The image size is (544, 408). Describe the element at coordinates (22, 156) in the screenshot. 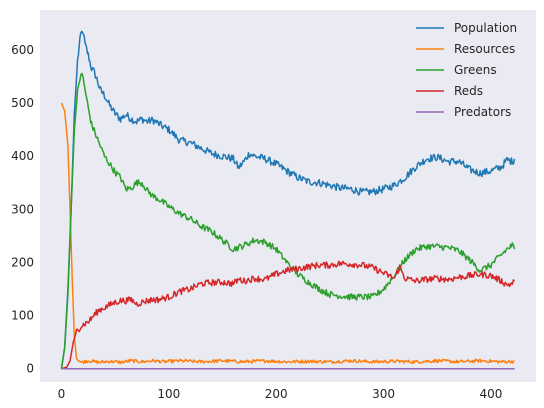

I see `y-tick-label: 400` at that location.